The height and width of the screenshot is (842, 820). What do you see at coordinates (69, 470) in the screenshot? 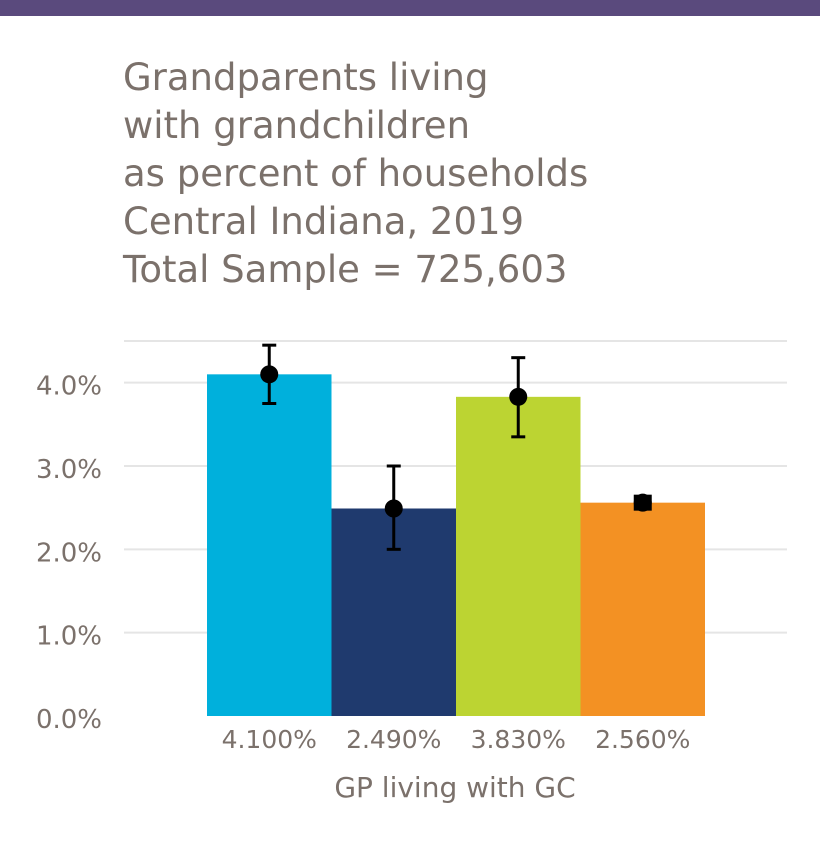
I see `y-tick-label: 3.0%` at bounding box center [69, 470].